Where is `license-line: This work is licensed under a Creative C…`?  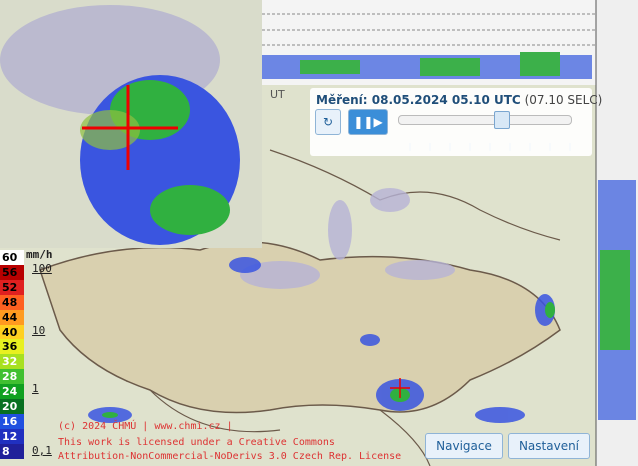 license-line: This work is licensed under a Creative C… is located at coordinates (196, 442).